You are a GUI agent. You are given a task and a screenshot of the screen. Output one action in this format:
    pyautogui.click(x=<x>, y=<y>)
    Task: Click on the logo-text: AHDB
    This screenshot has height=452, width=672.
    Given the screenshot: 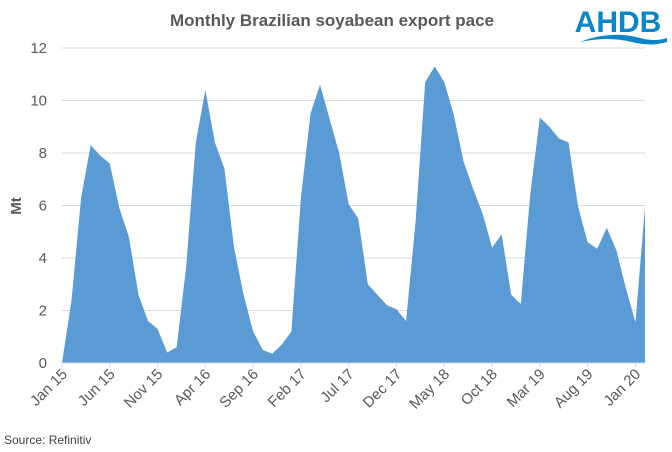 What is the action you would take?
    pyautogui.click(x=618, y=22)
    